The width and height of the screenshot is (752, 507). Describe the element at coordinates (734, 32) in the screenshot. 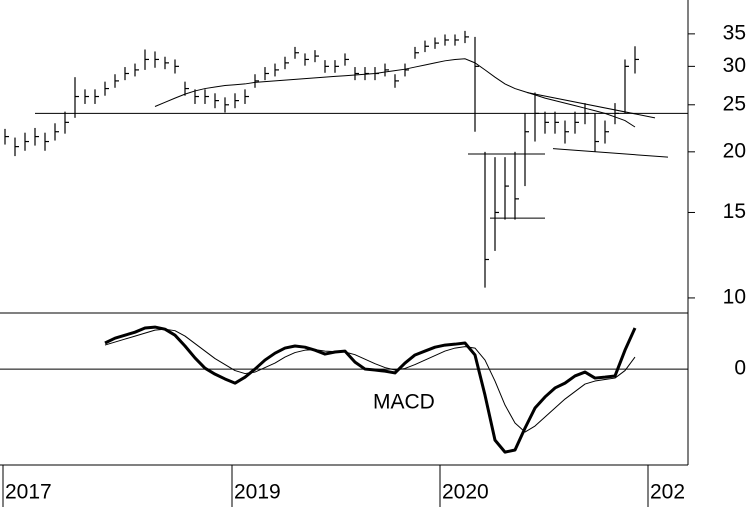

I see `y-tick-label: 35` at that location.